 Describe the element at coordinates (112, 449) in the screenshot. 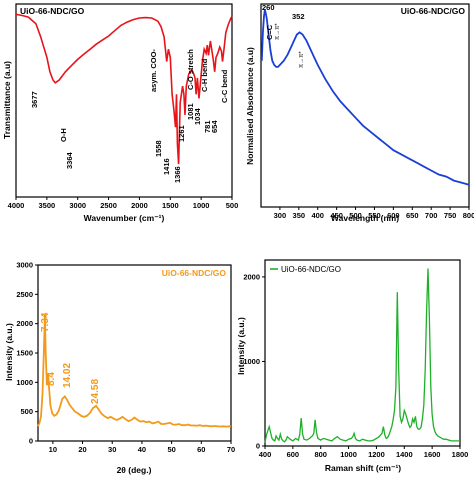

I see `x-tick-label: 30` at that location.